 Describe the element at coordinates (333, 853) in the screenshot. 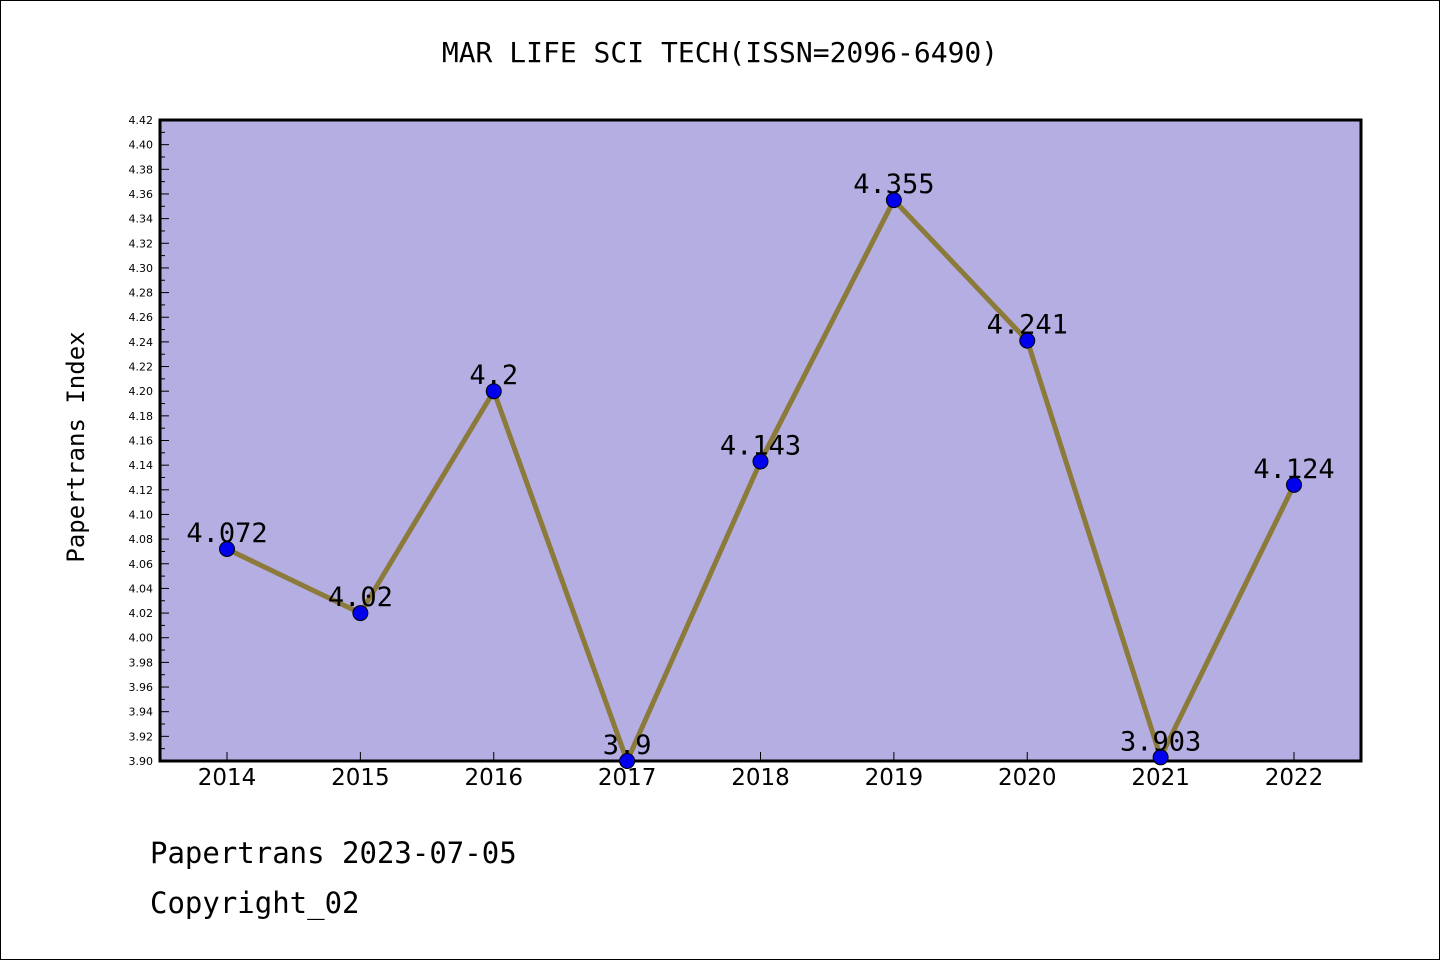

I see `footer-date: Papertrans 2023-07-05` at that location.